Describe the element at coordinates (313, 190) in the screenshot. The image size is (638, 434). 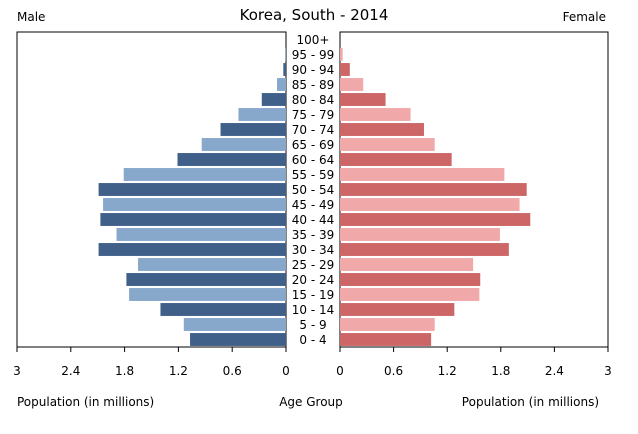
I see `age-group-label: 50 - 54` at that location.